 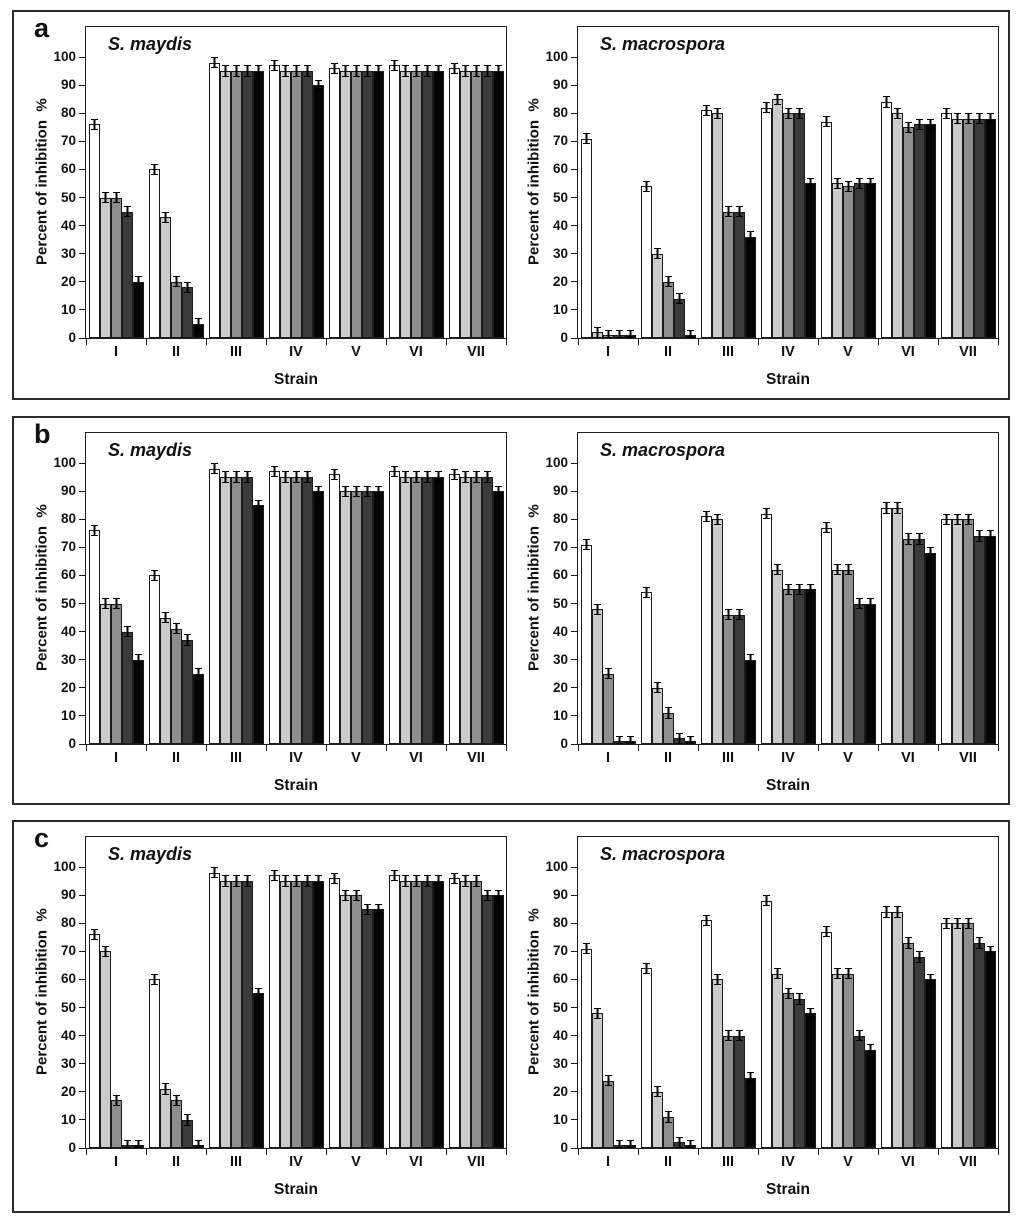 What do you see at coordinates (560, 715) in the screenshot?
I see `y-tick-label: 10` at bounding box center [560, 715].